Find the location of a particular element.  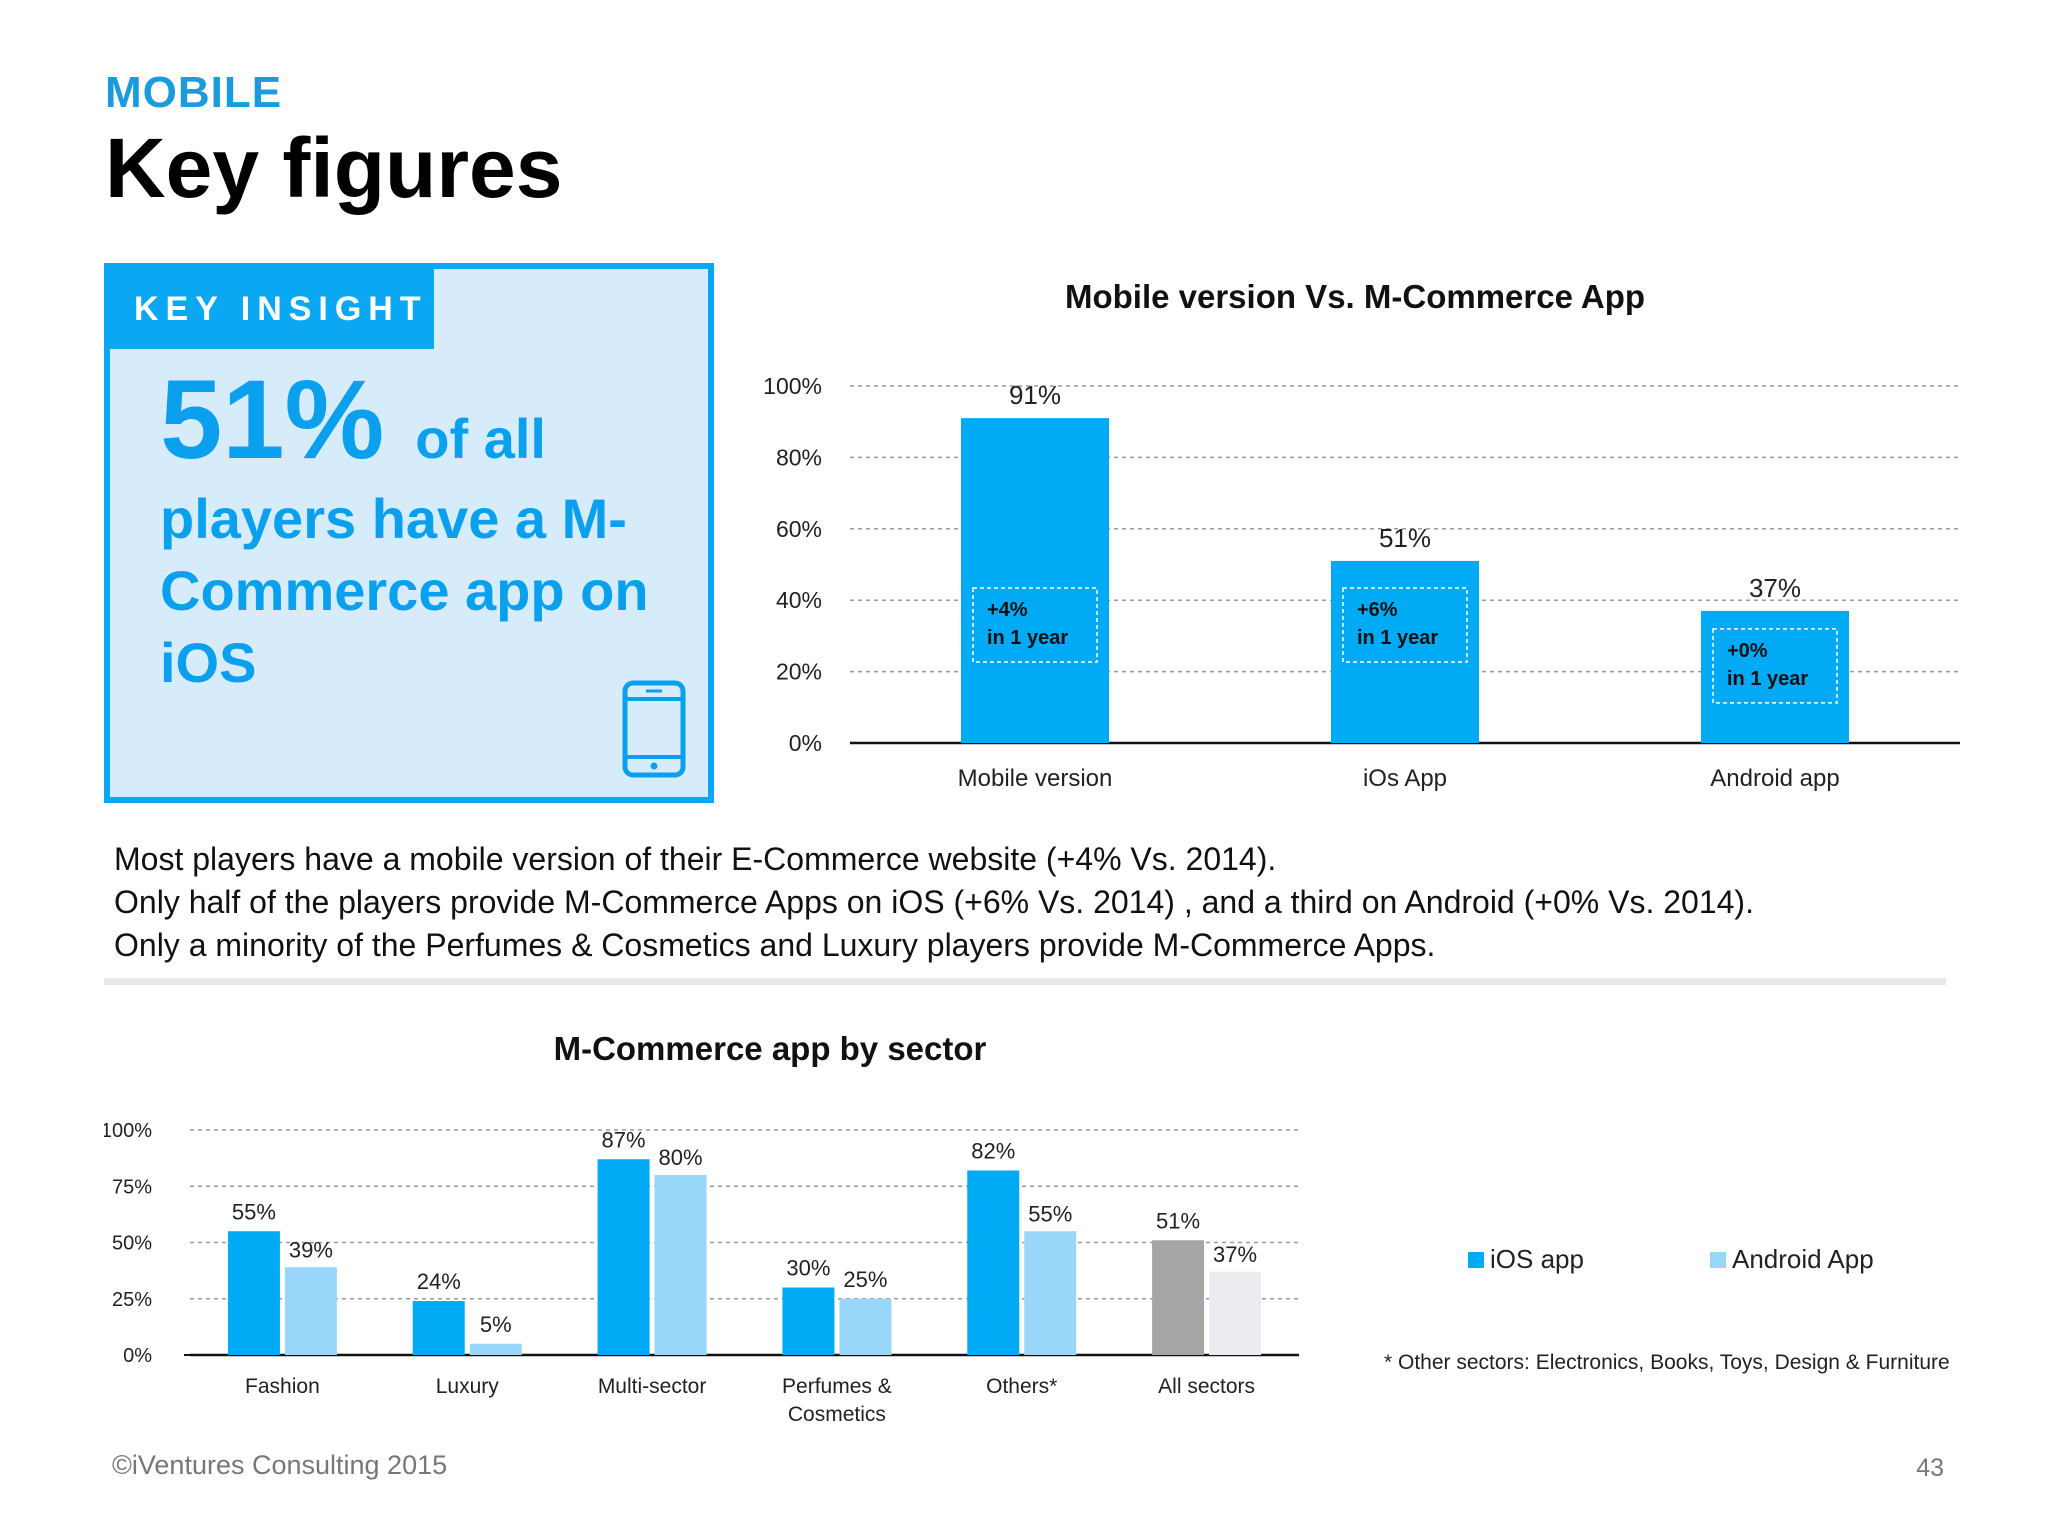

ios-value-label: 55% is located at coordinates (254, 1211).